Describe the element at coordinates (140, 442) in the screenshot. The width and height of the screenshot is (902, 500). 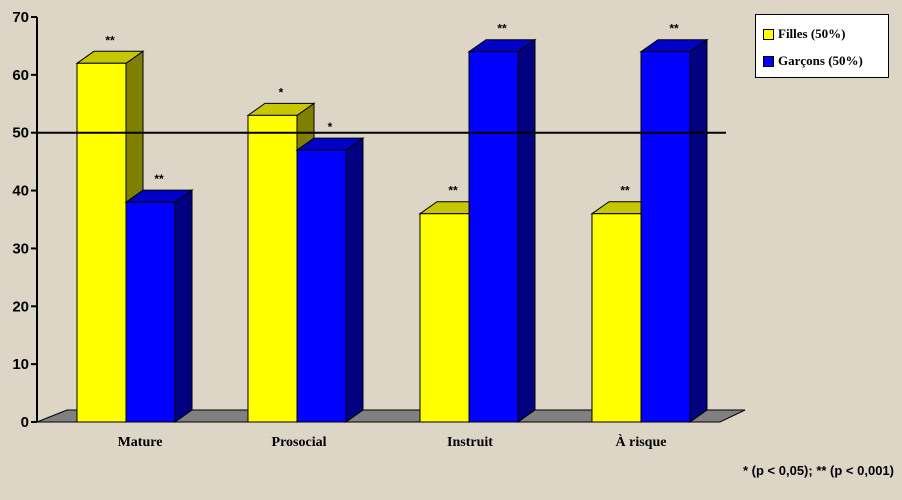
I see `x-tick-label-mature: Mature` at that location.